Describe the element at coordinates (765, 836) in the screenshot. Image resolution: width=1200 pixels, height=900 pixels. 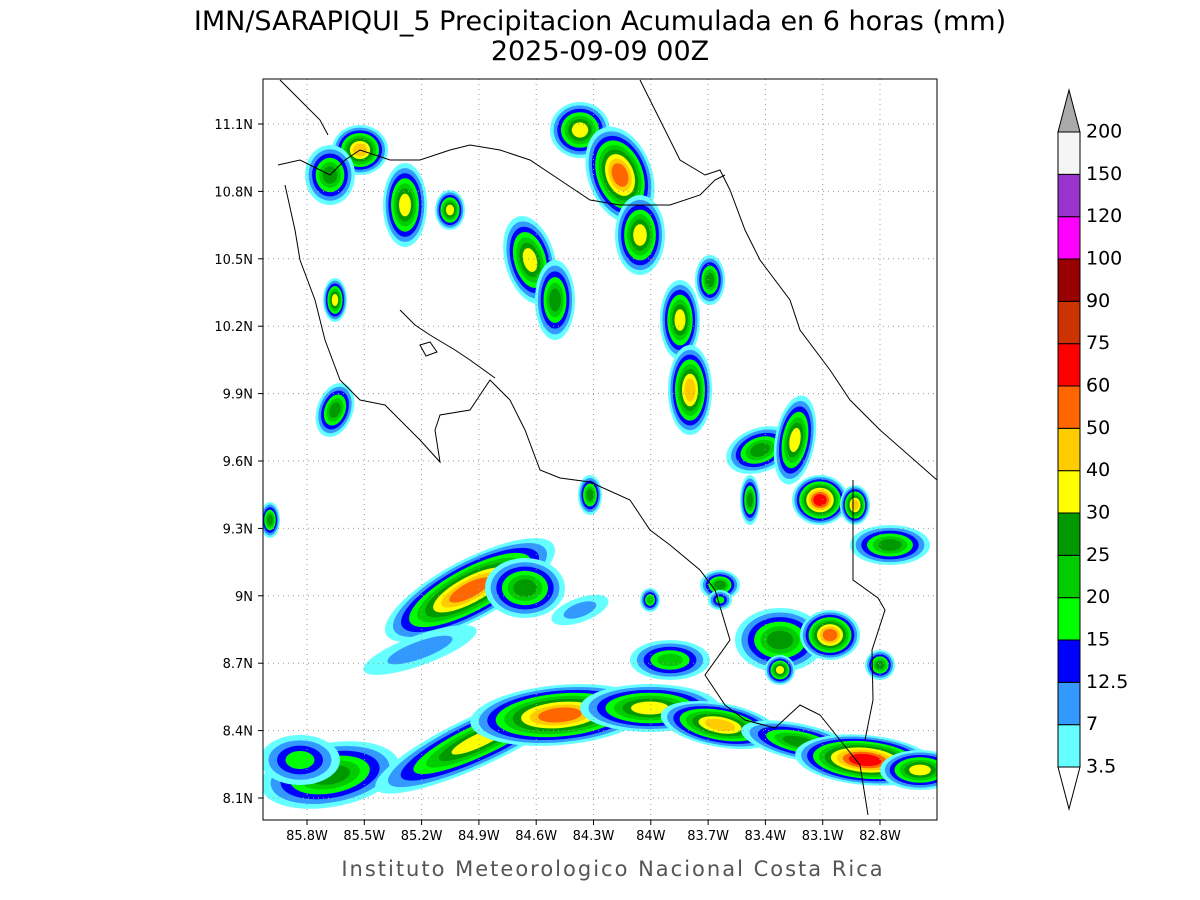
I see `lon-tick-label: 83.4W` at that location.